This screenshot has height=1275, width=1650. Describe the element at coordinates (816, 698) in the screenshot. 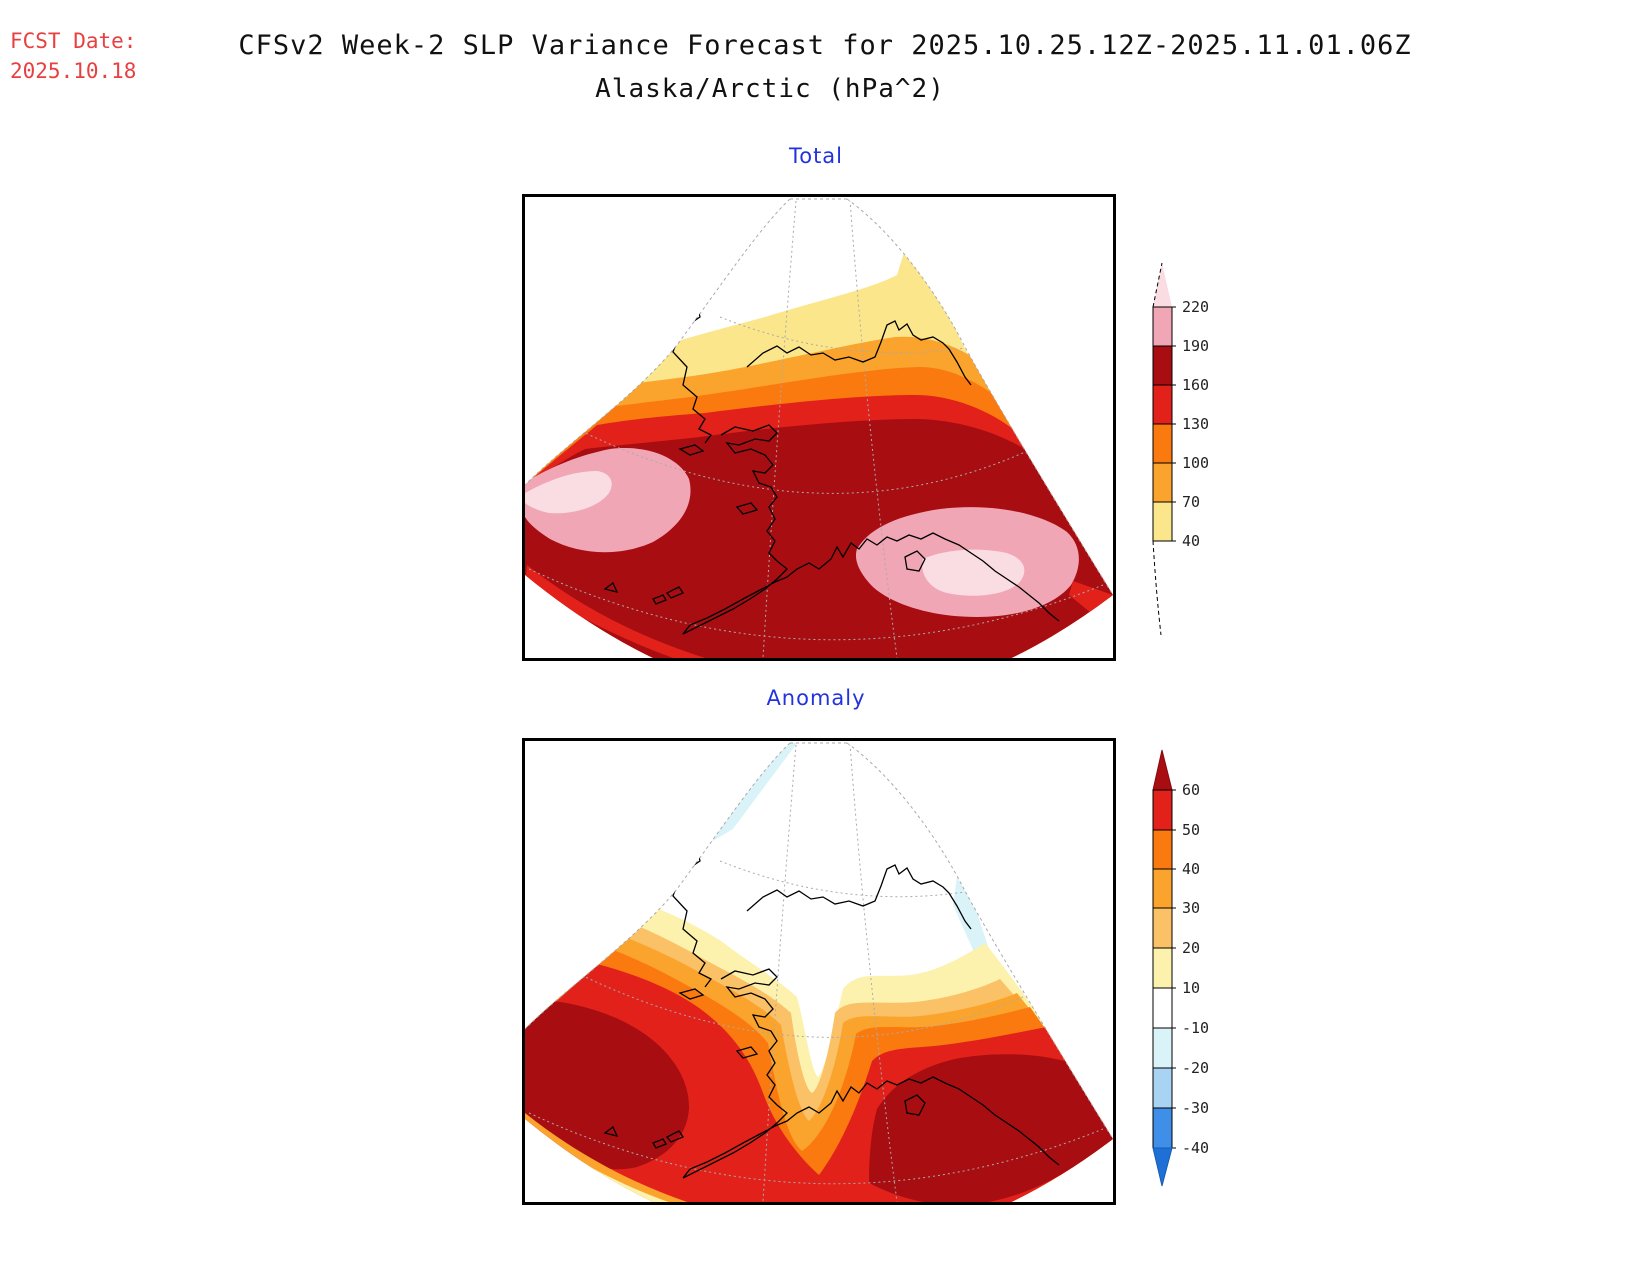

I see `anomaly-panel-title: Anomaly` at that location.